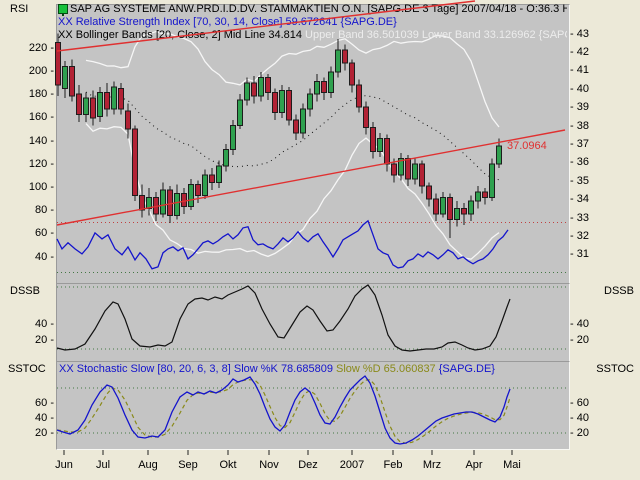 Image resolution: width=640 pixels, height=480 pixels. I want to click on sstoc-panel, so click(313, 405).